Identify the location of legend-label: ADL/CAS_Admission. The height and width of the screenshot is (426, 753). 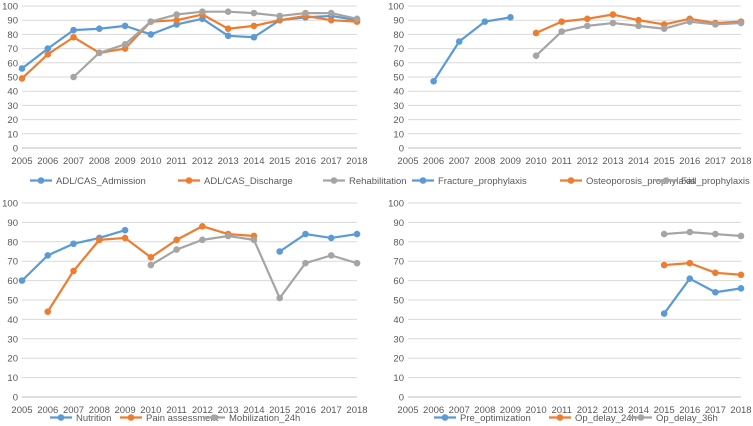
(101, 181).